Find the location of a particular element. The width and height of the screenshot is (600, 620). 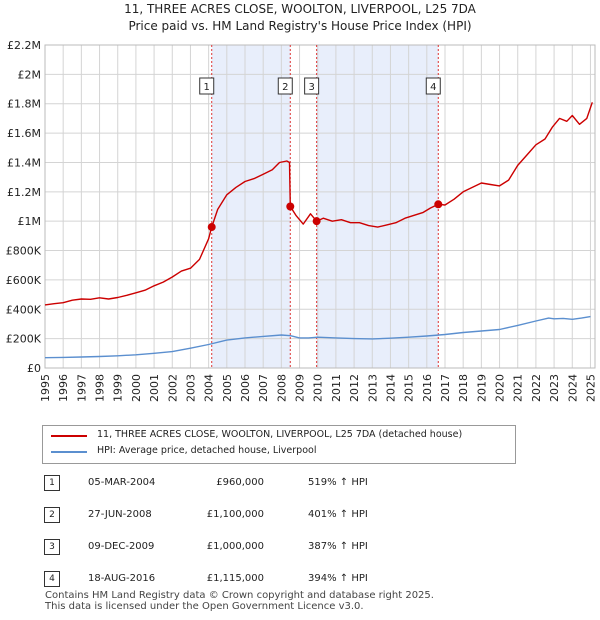

sale-price: £1,000,000 is located at coordinates (235, 546).